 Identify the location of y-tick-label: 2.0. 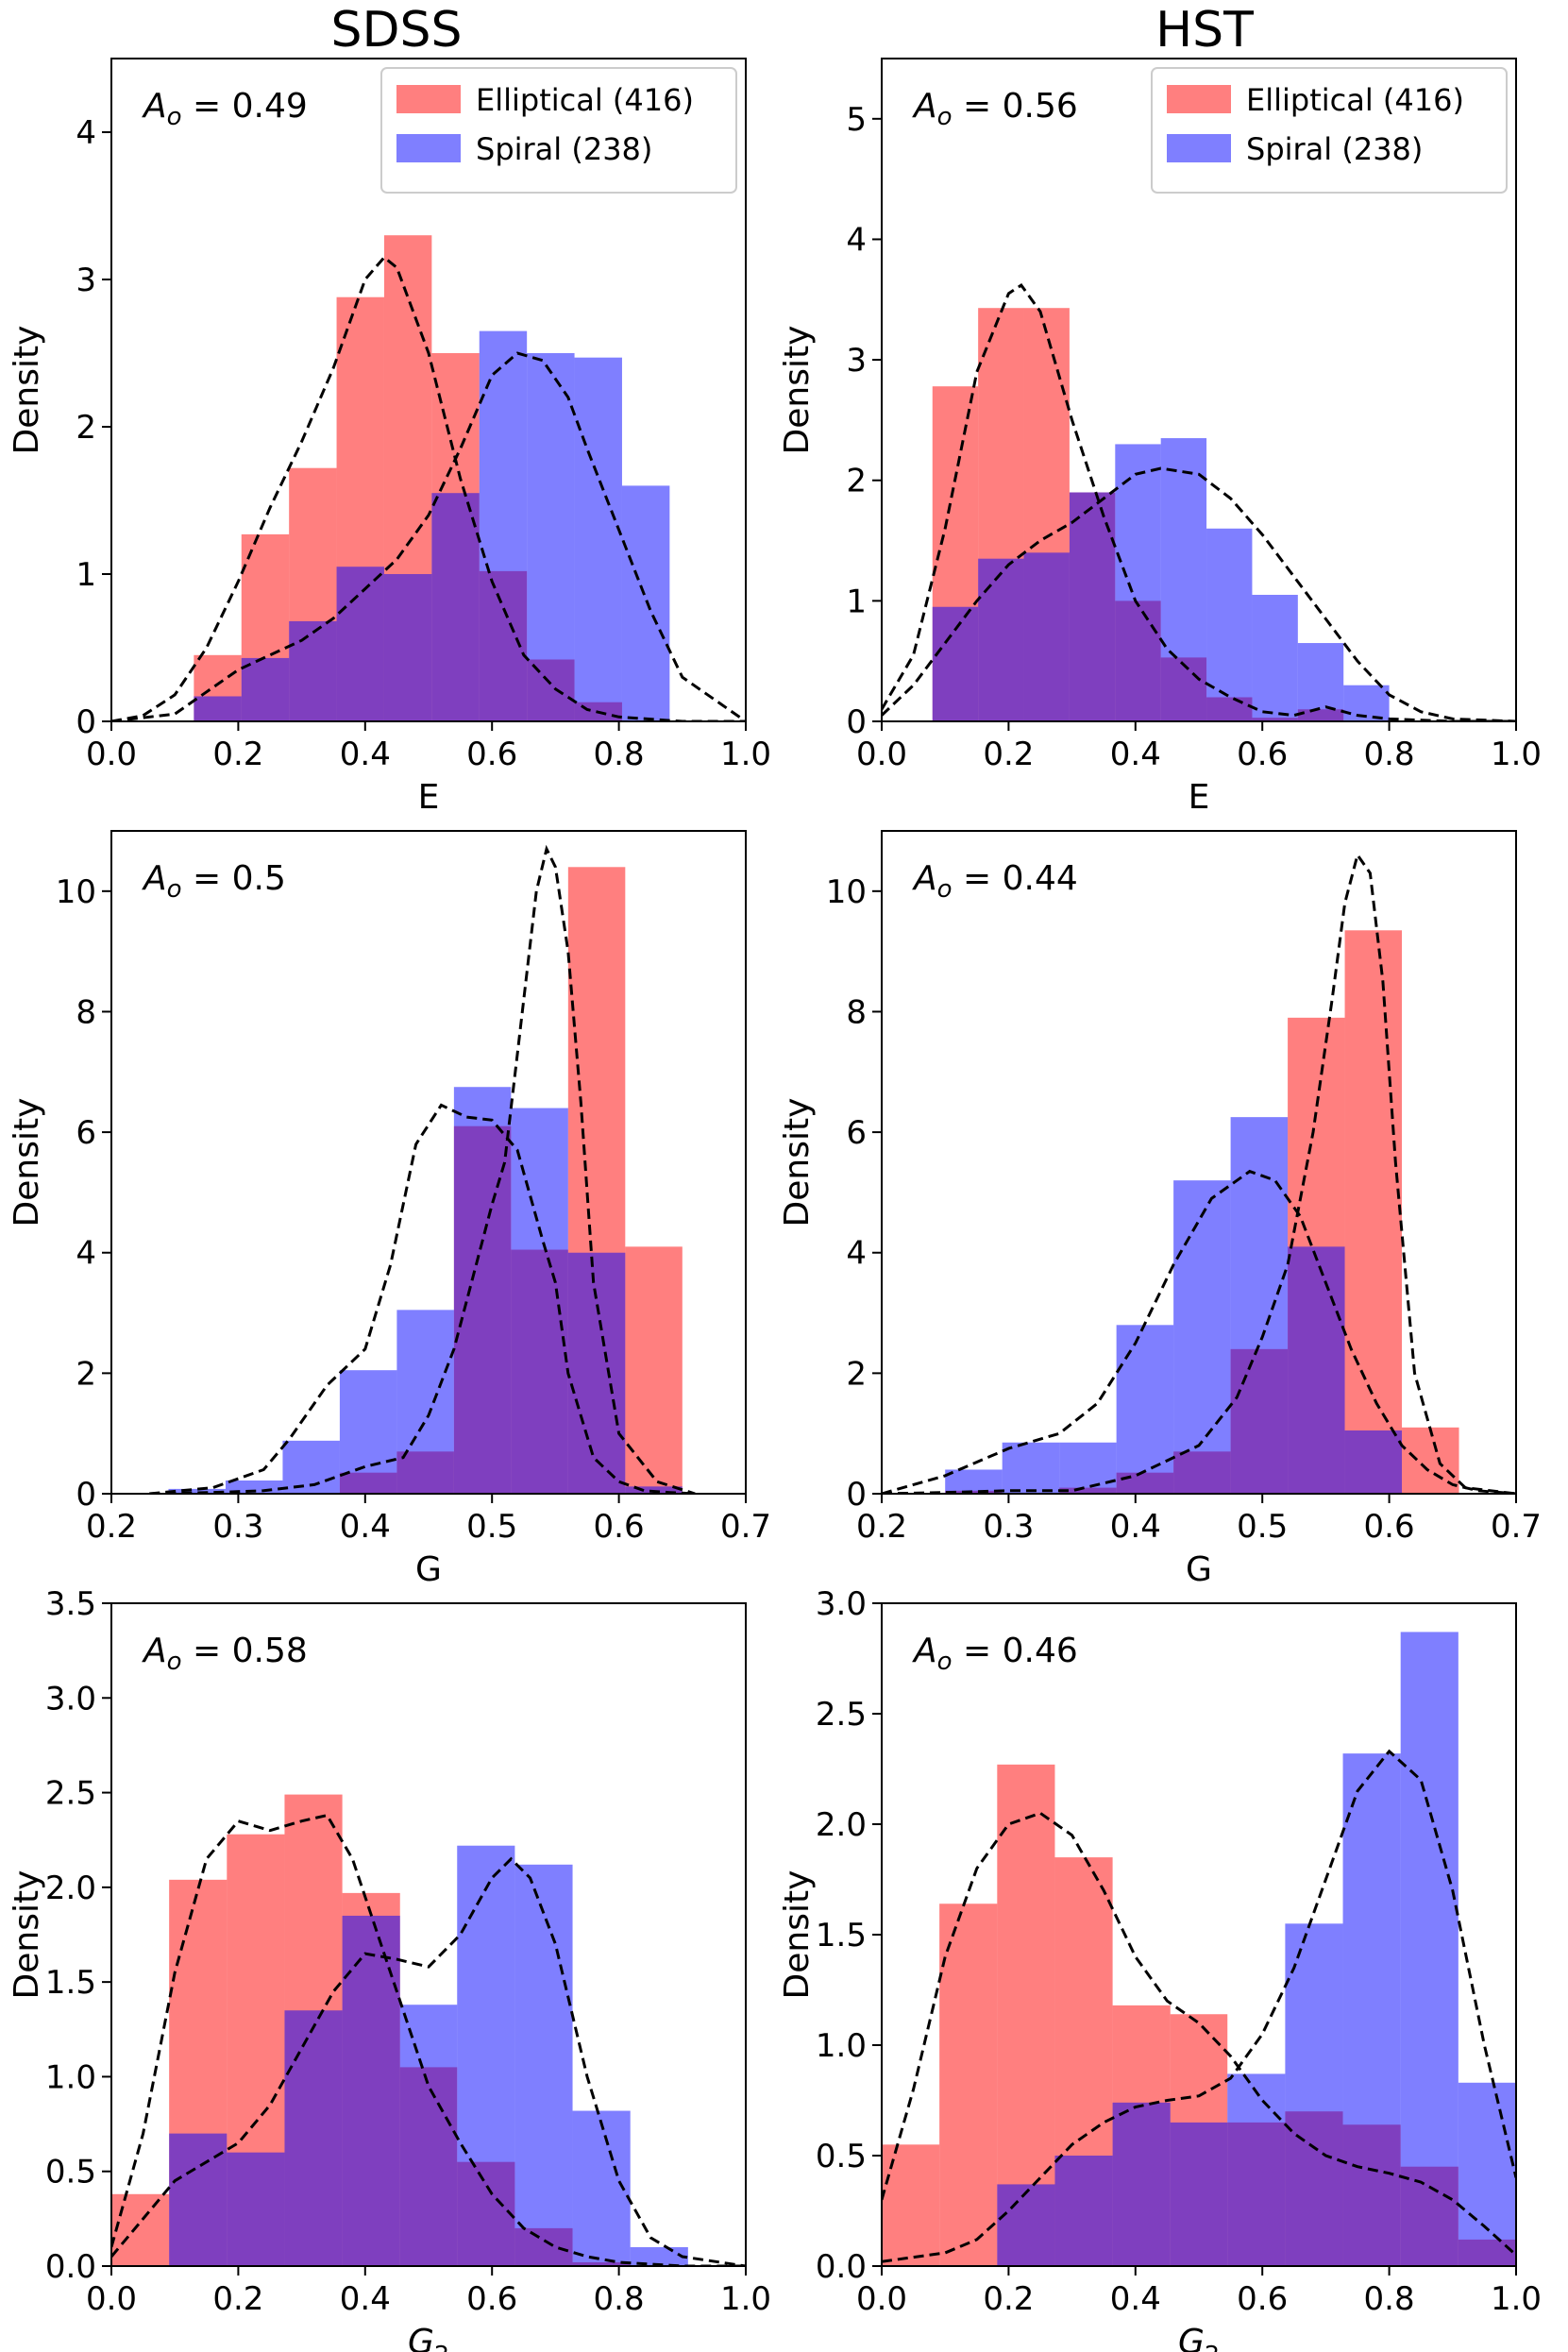
(842, 1825).